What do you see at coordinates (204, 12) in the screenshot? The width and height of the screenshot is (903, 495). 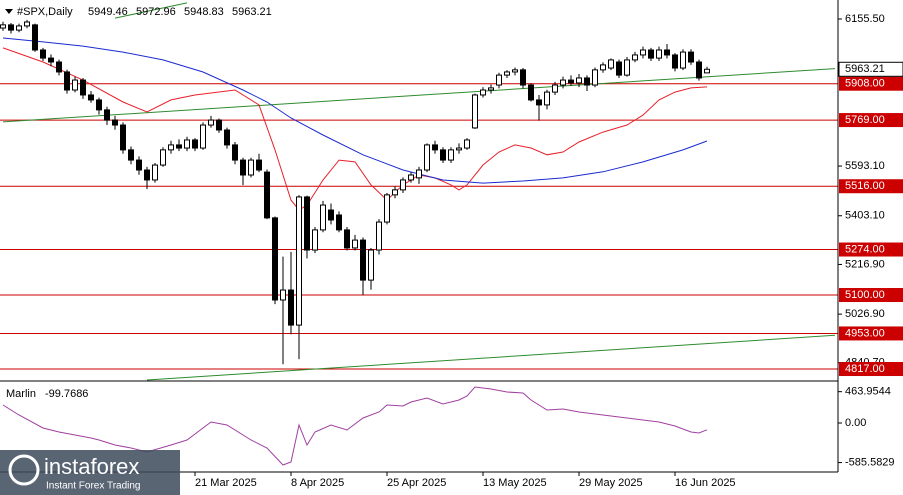 I see `header-low: 5948.83` at bounding box center [204, 12].